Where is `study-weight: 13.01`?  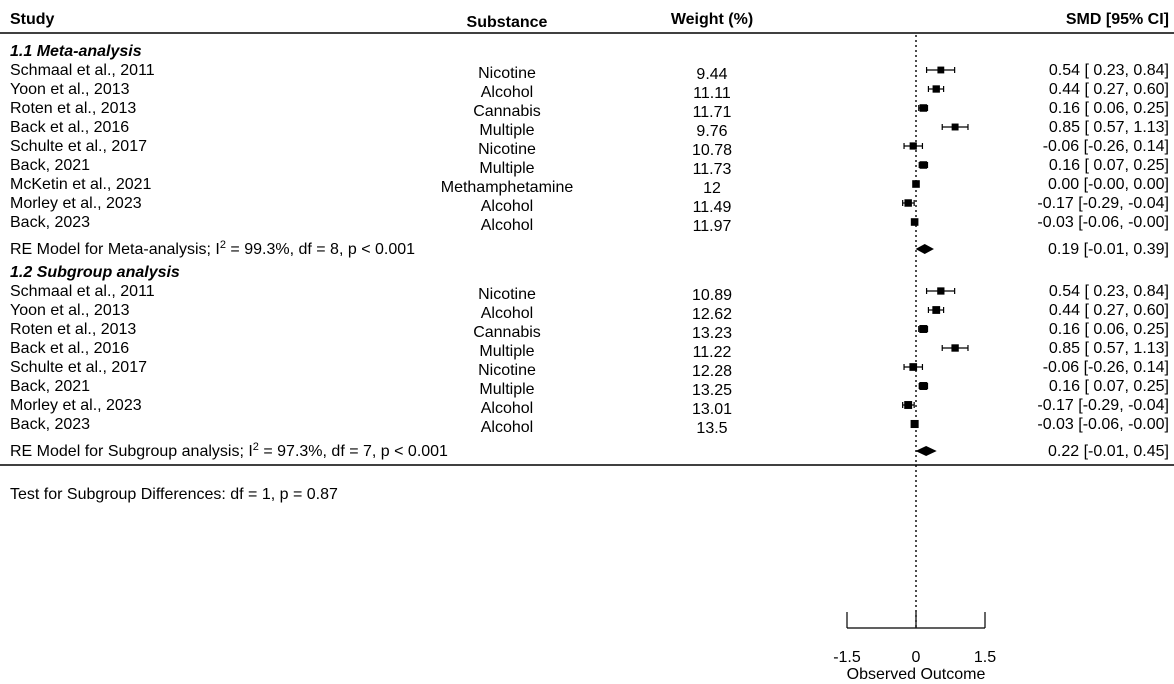 study-weight: 13.01 is located at coordinates (712, 409).